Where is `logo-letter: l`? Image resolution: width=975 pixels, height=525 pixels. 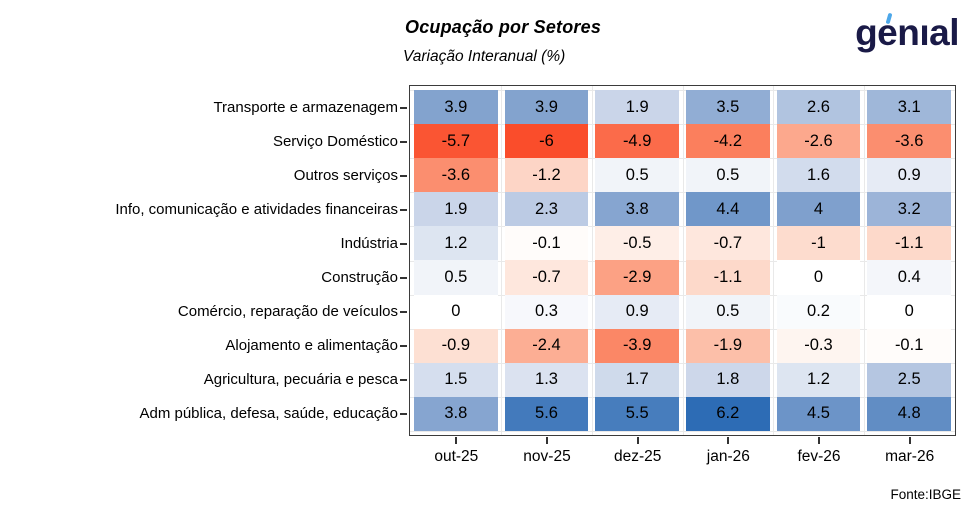
logo-letter: l is located at coordinates (954, 32).